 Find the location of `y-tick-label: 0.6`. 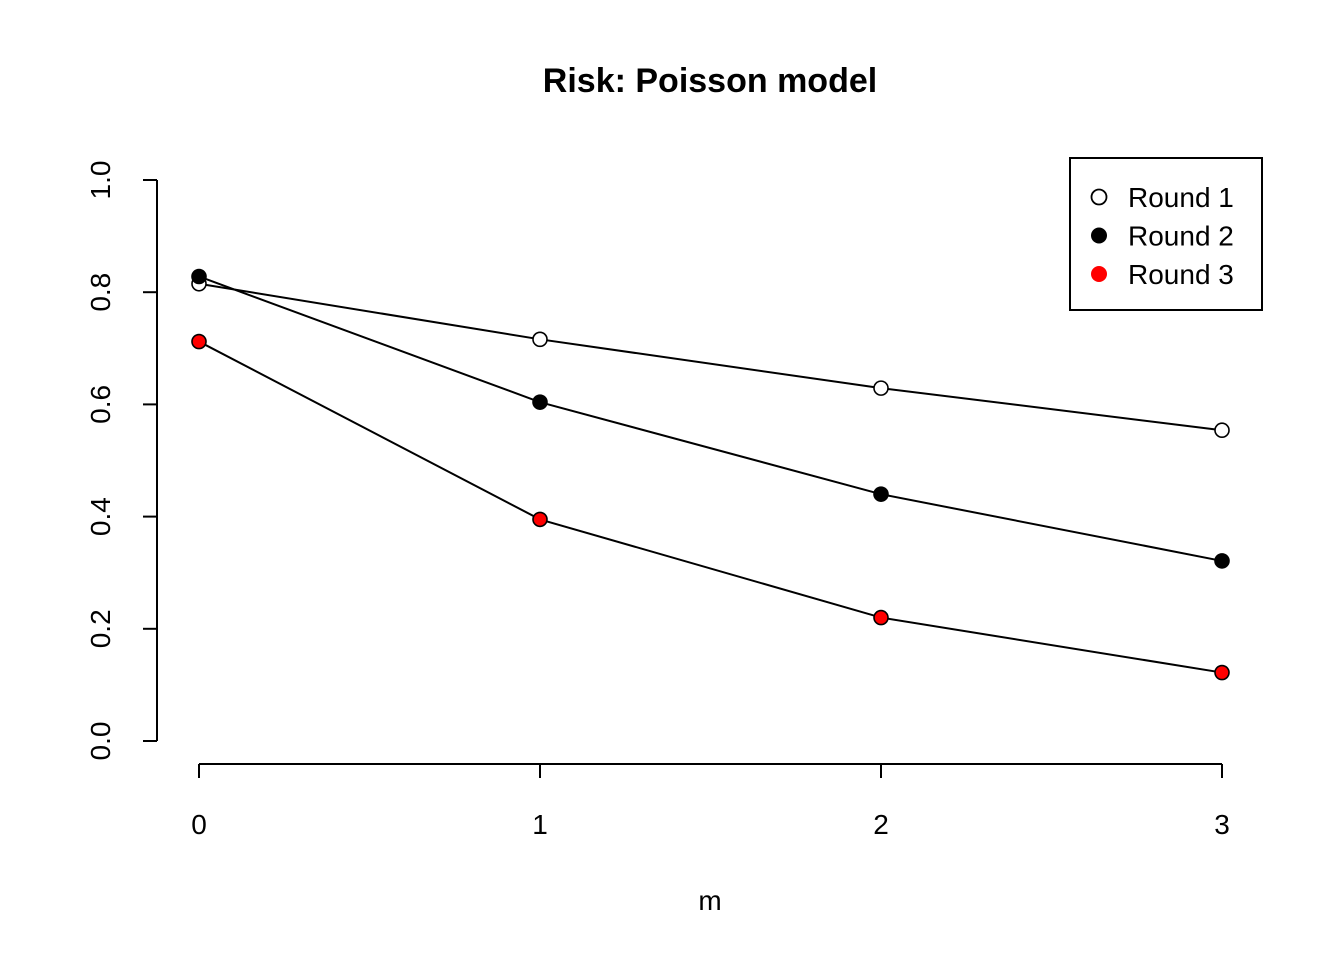

y-tick-label: 0.6 is located at coordinates (100, 404).